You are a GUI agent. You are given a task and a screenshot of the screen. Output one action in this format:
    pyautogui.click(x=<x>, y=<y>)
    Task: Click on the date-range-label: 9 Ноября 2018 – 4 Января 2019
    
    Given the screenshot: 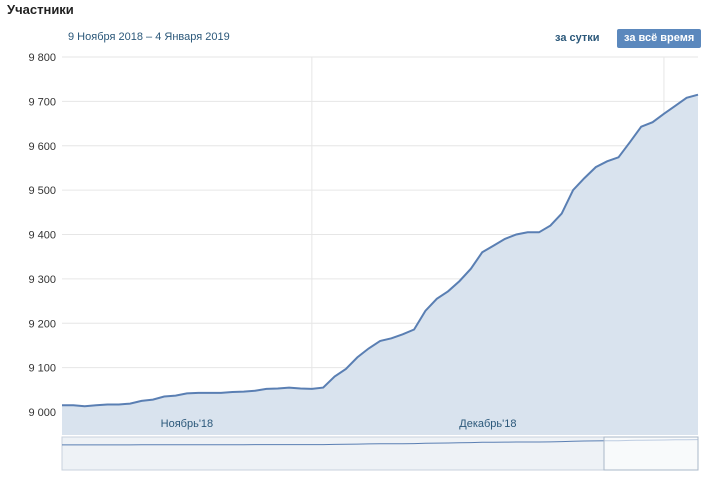 What is the action you would take?
    pyautogui.click(x=149, y=37)
    